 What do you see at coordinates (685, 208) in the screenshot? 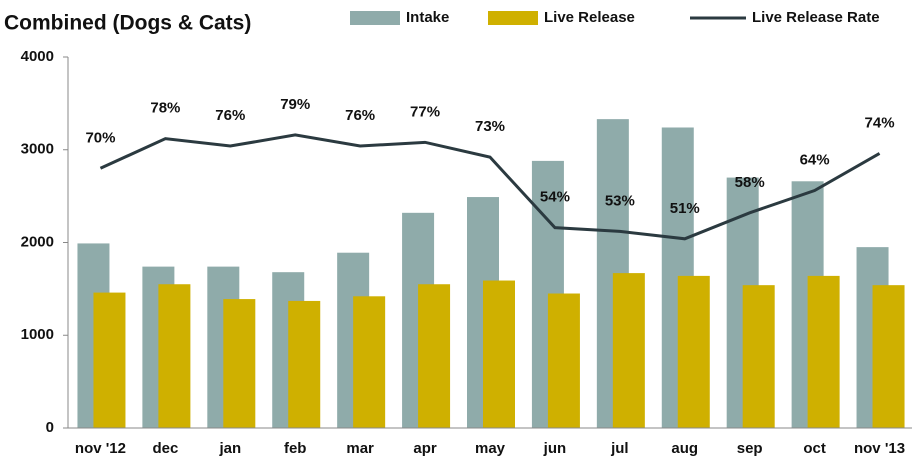
I see `data-label: 51%` at bounding box center [685, 208].